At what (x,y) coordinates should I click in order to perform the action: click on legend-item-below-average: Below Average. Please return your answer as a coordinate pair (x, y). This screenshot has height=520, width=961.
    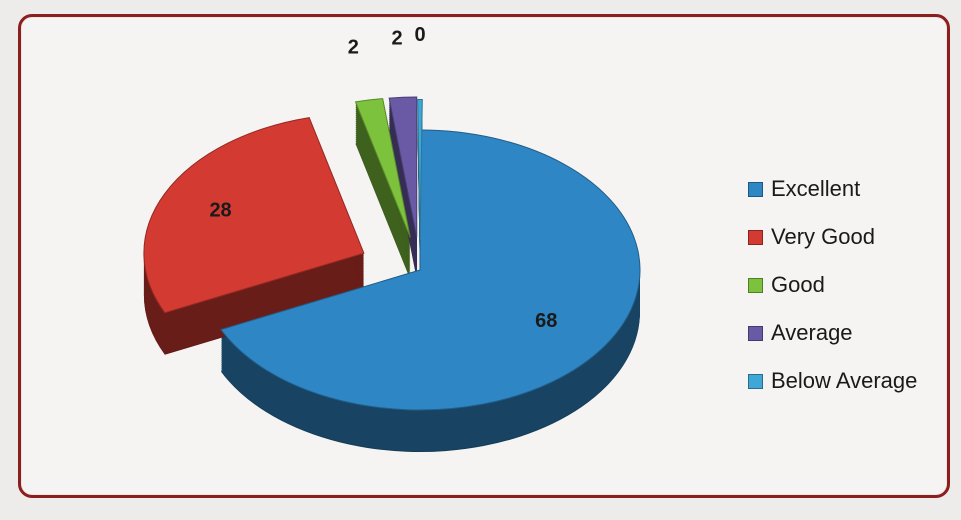
    Looking at the image, I should click on (832, 381).